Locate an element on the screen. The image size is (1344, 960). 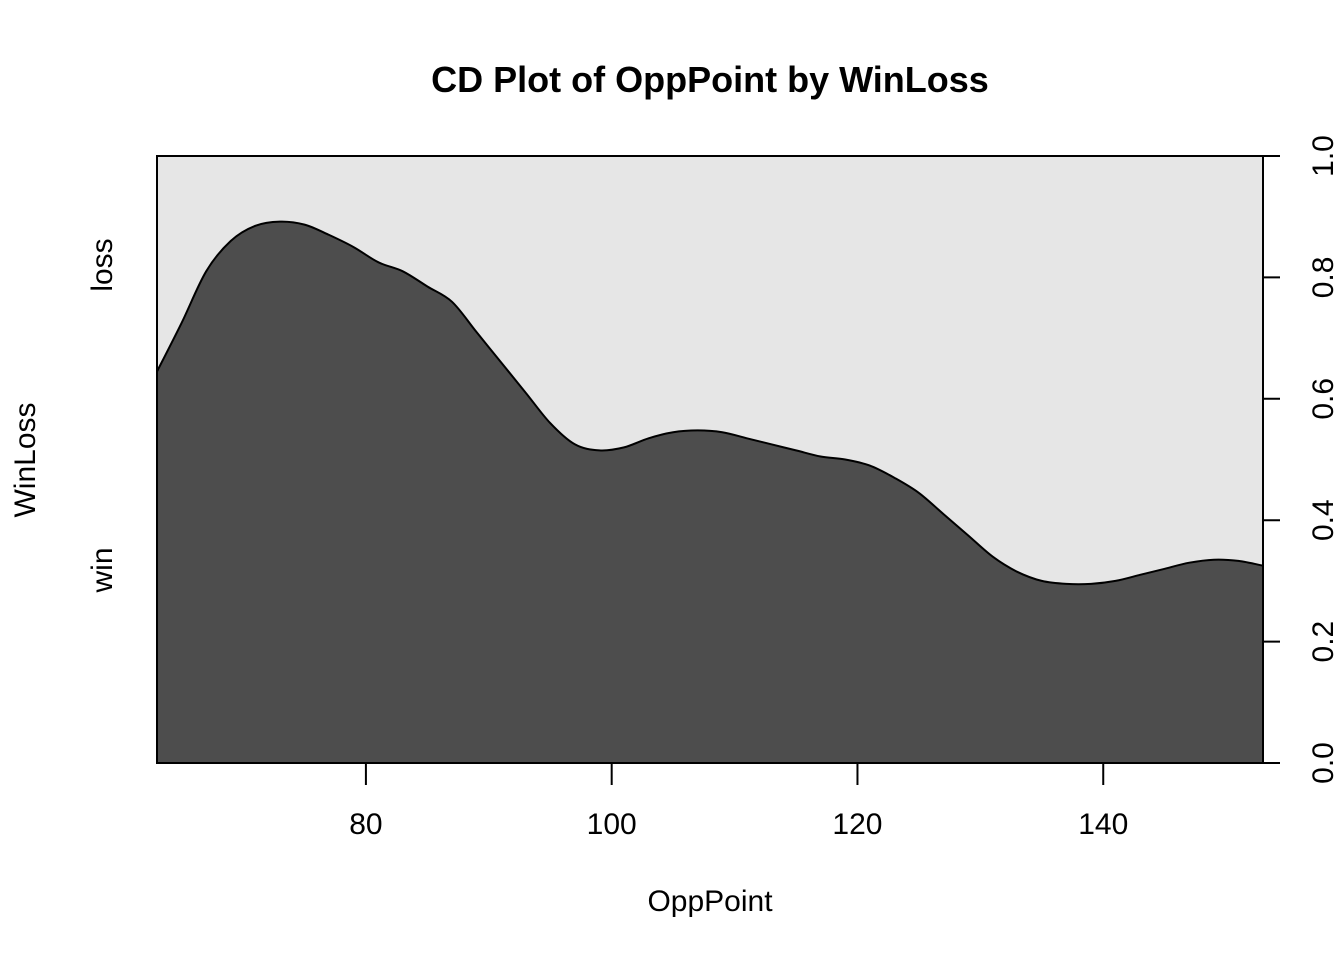
x-tick-label: 80 is located at coordinates (365, 824).